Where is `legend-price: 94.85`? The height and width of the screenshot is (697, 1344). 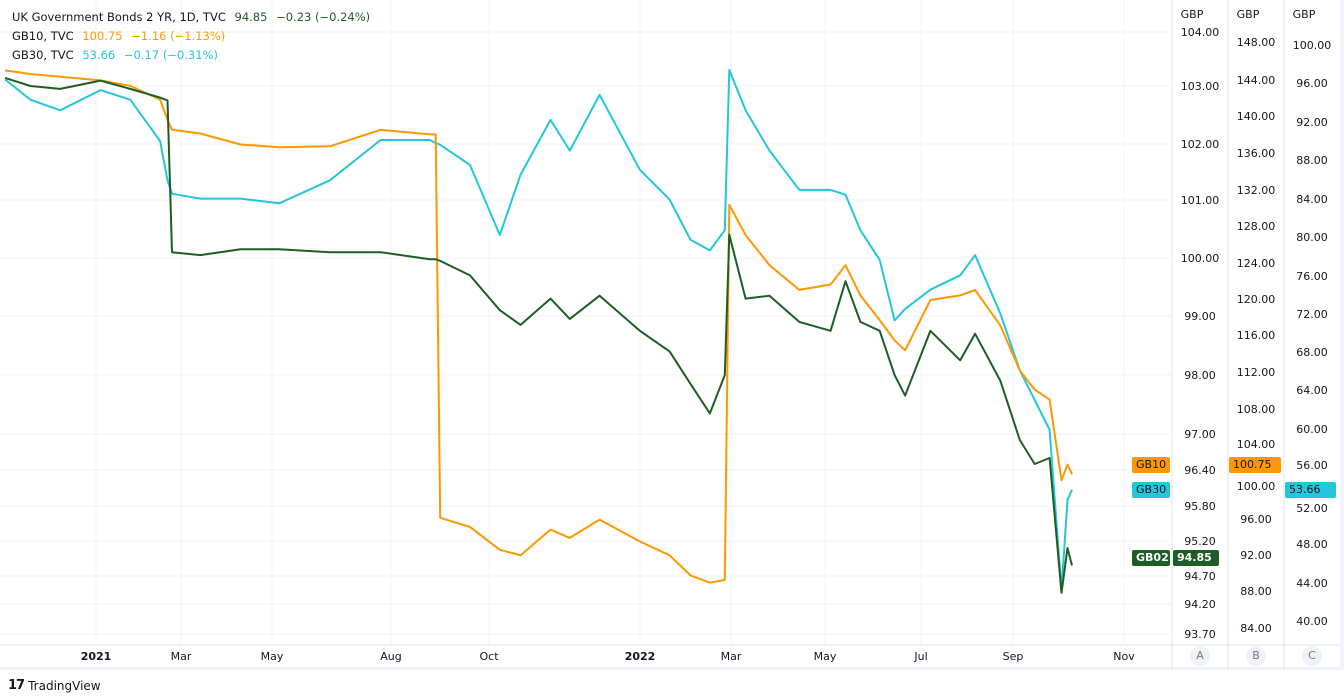 legend-price: 94.85 is located at coordinates (251, 17).